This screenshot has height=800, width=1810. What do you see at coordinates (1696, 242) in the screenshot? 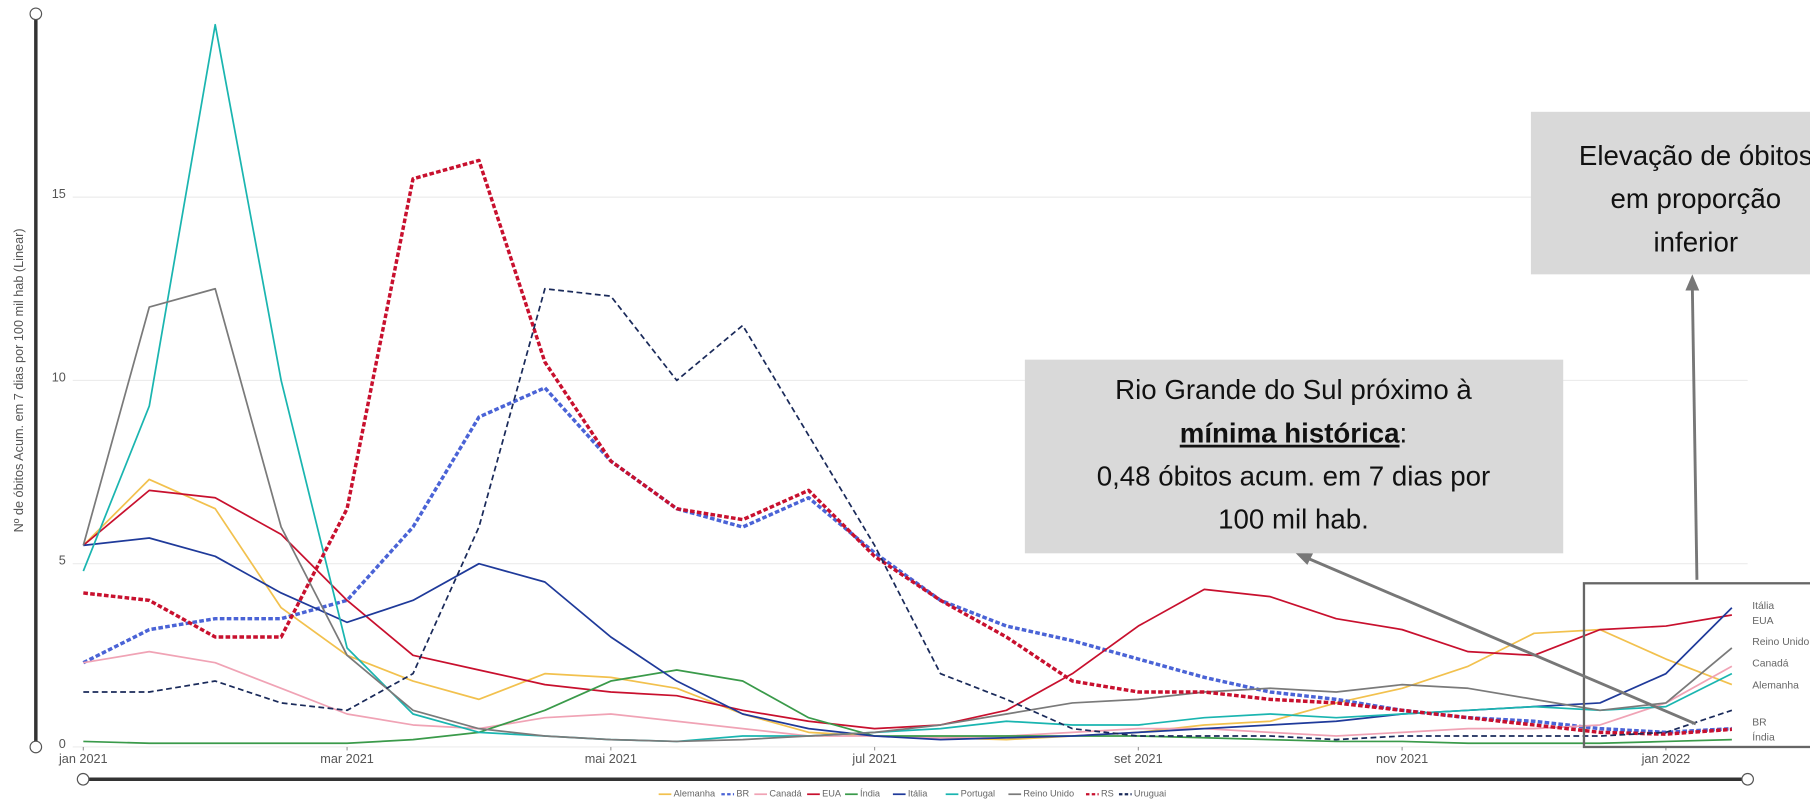
I see `annotation-text: inferior` at bounding box center [1696, 242].